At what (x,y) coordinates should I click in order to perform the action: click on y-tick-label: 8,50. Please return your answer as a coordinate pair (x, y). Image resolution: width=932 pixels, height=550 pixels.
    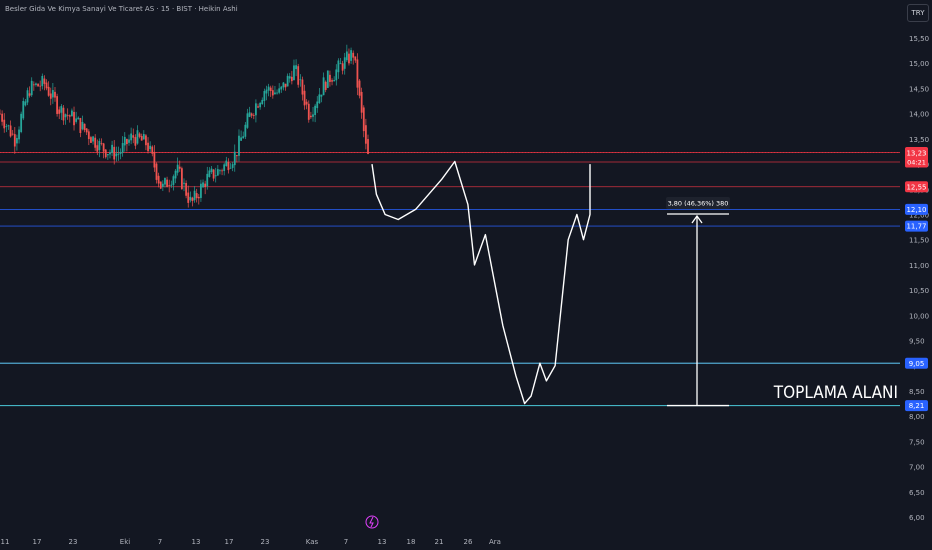
    Looking at the image, I should click on (917, 392).